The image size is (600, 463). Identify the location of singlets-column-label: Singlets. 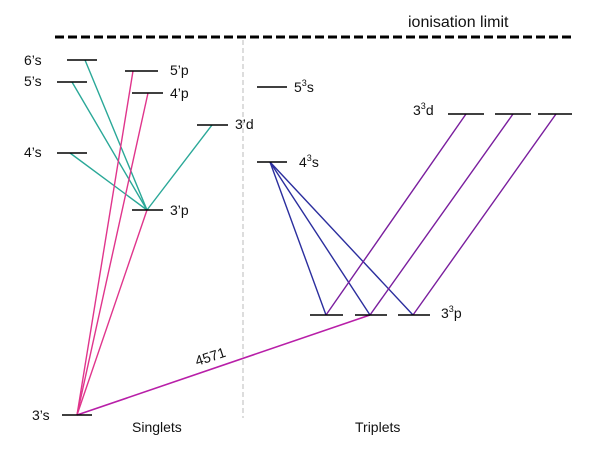
(157, 427).